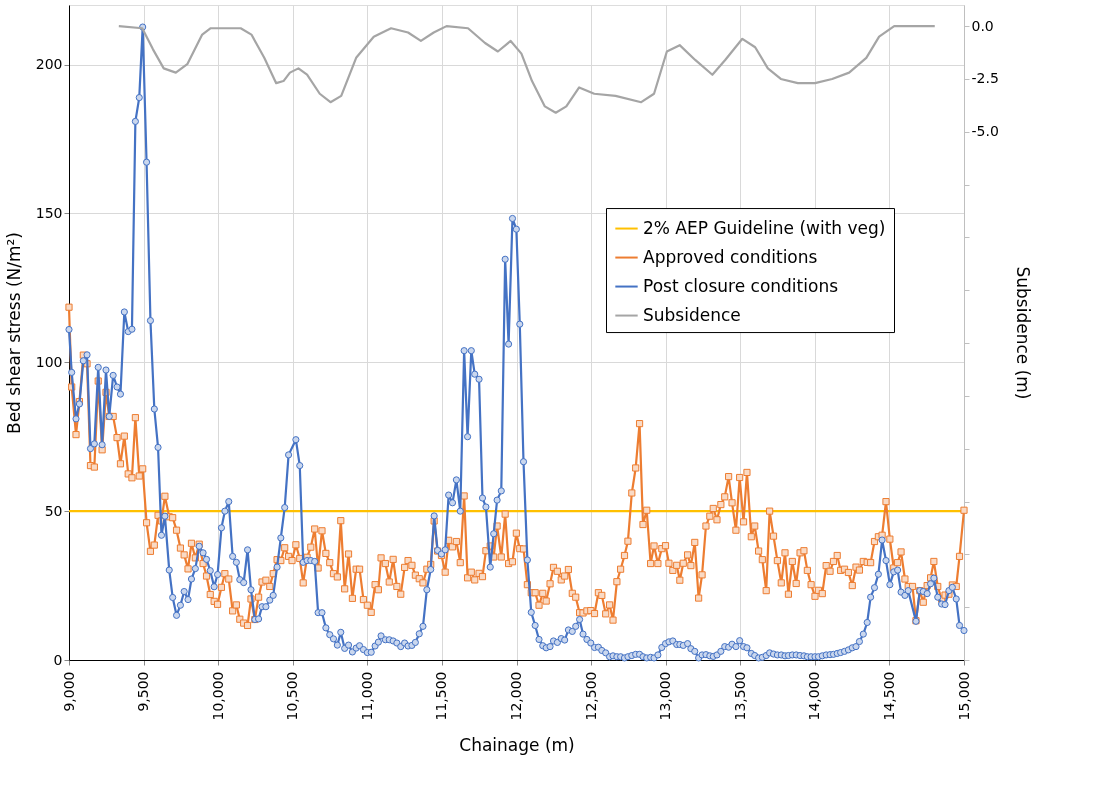  I want to click on x-tick-label: 11,500, so click(441, 696).